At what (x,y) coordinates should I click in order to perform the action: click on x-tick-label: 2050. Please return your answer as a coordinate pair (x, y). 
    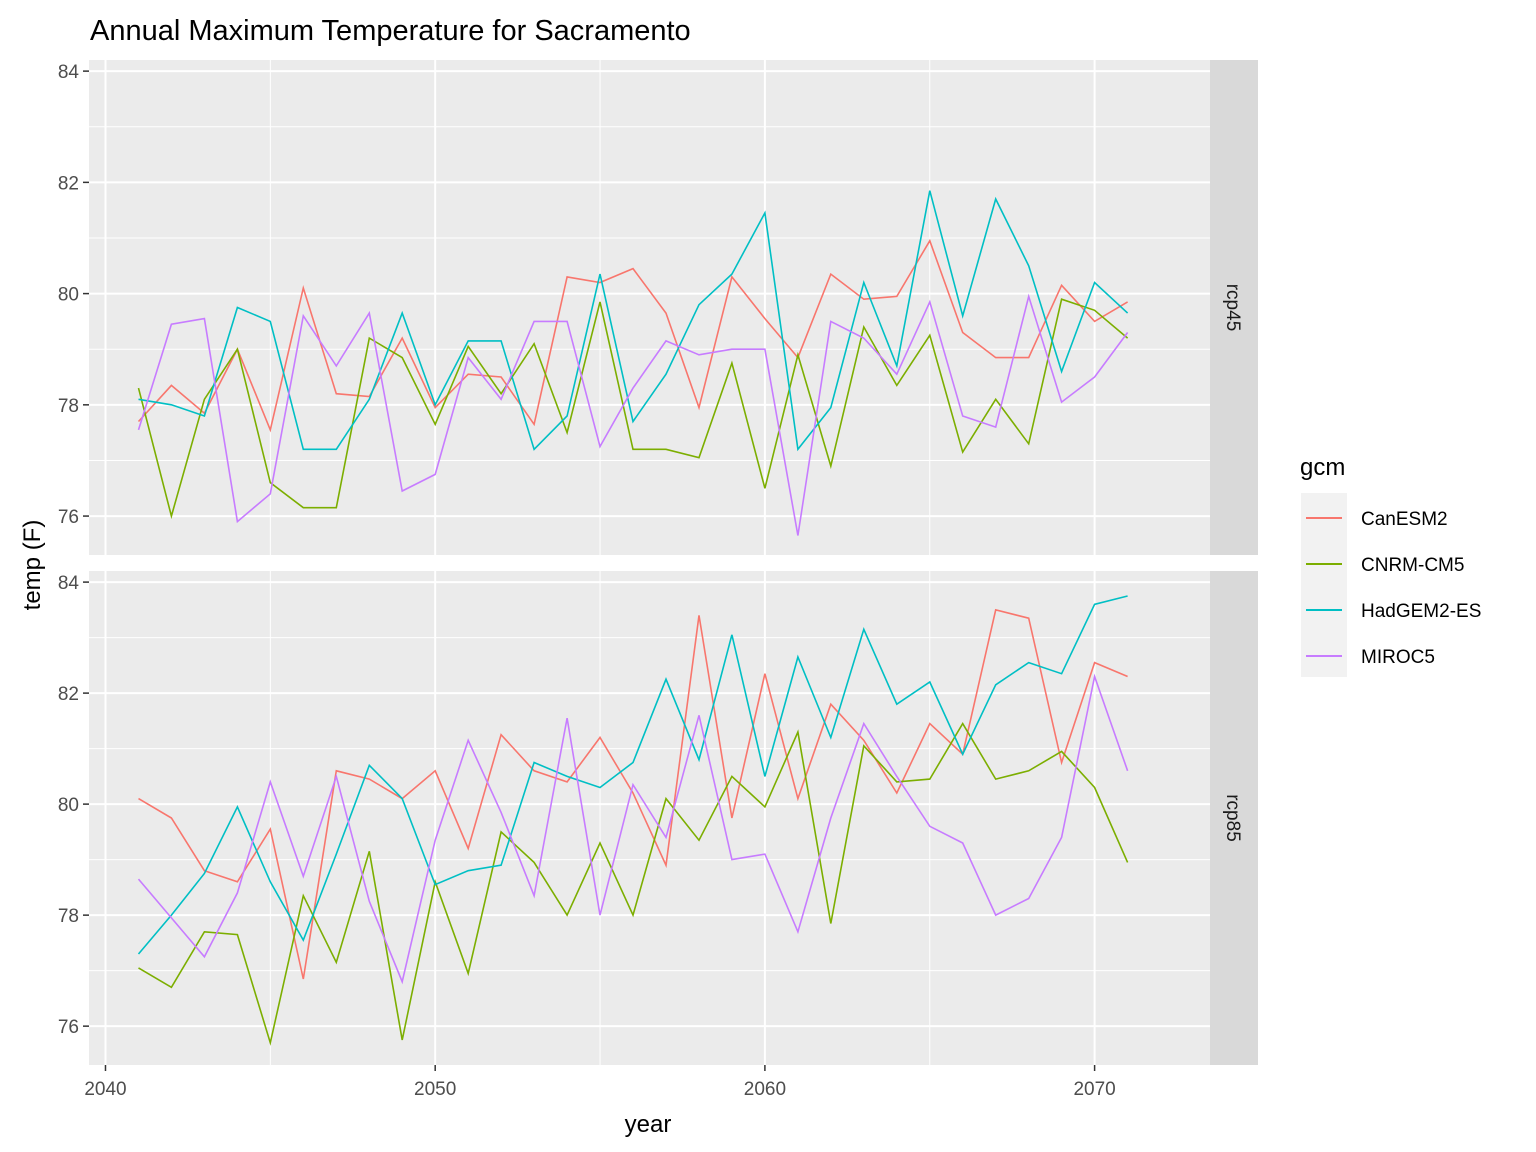
    Looking at the image, I should click on (435, 1089).